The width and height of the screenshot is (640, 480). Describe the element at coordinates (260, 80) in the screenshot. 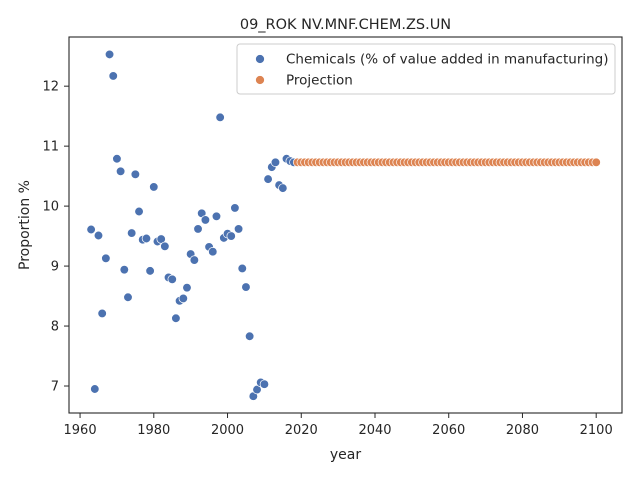

I see `legend-marker-projection` at that location.